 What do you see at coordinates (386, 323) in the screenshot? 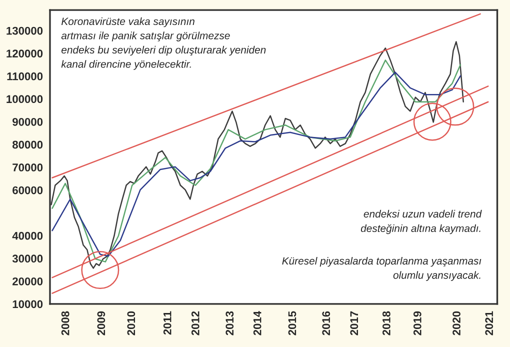
I see `x-tick-label: 2018` at bounding box center [386, 323].